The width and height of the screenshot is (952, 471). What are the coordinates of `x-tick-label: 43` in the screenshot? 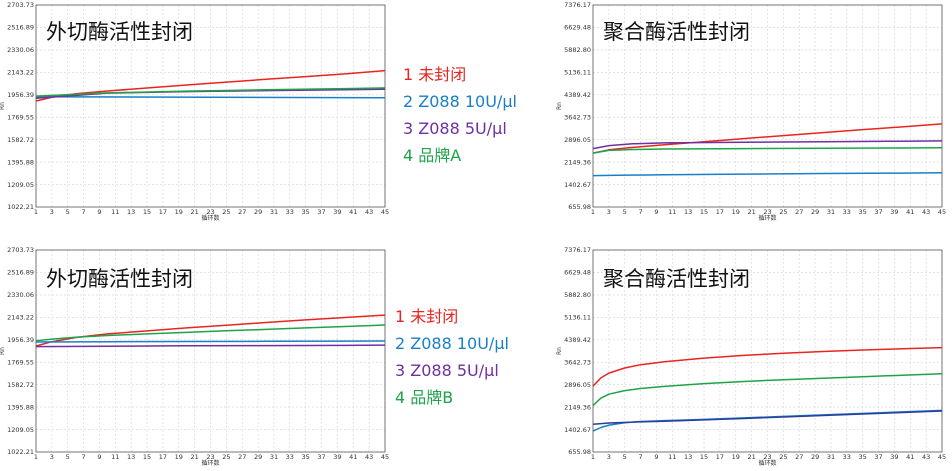 It's located at (926, 212).